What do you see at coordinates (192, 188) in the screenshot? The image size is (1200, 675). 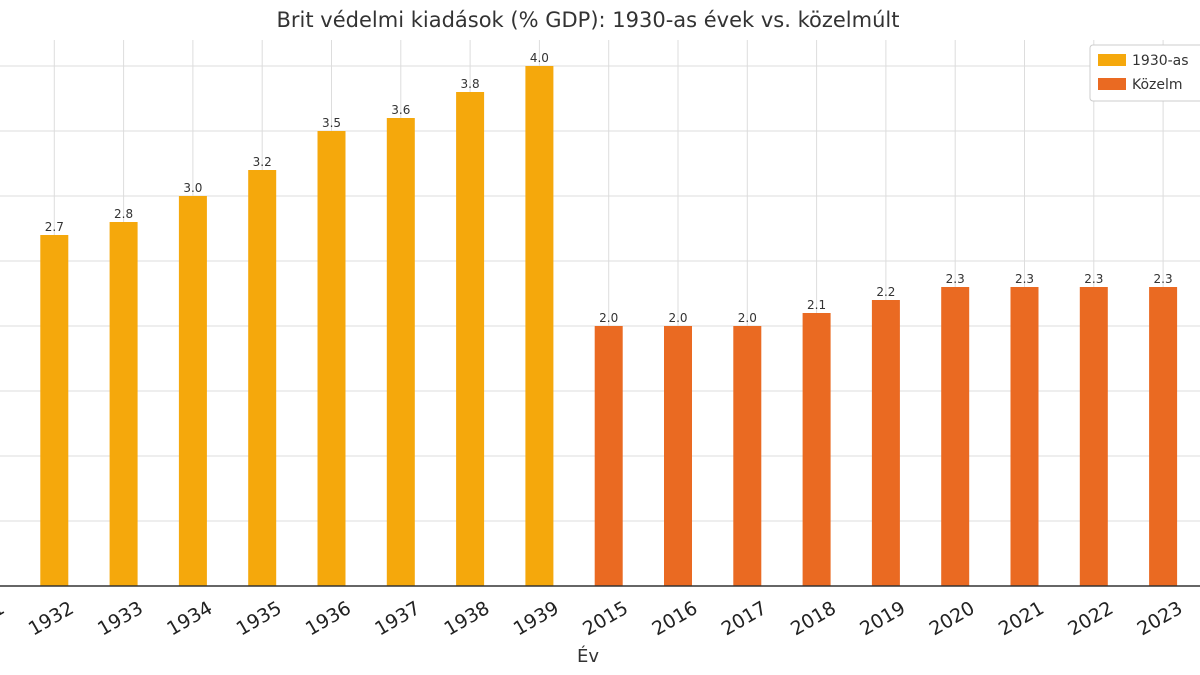 I see `value-label-1934: 3.0` at bounding box center [192, 188].